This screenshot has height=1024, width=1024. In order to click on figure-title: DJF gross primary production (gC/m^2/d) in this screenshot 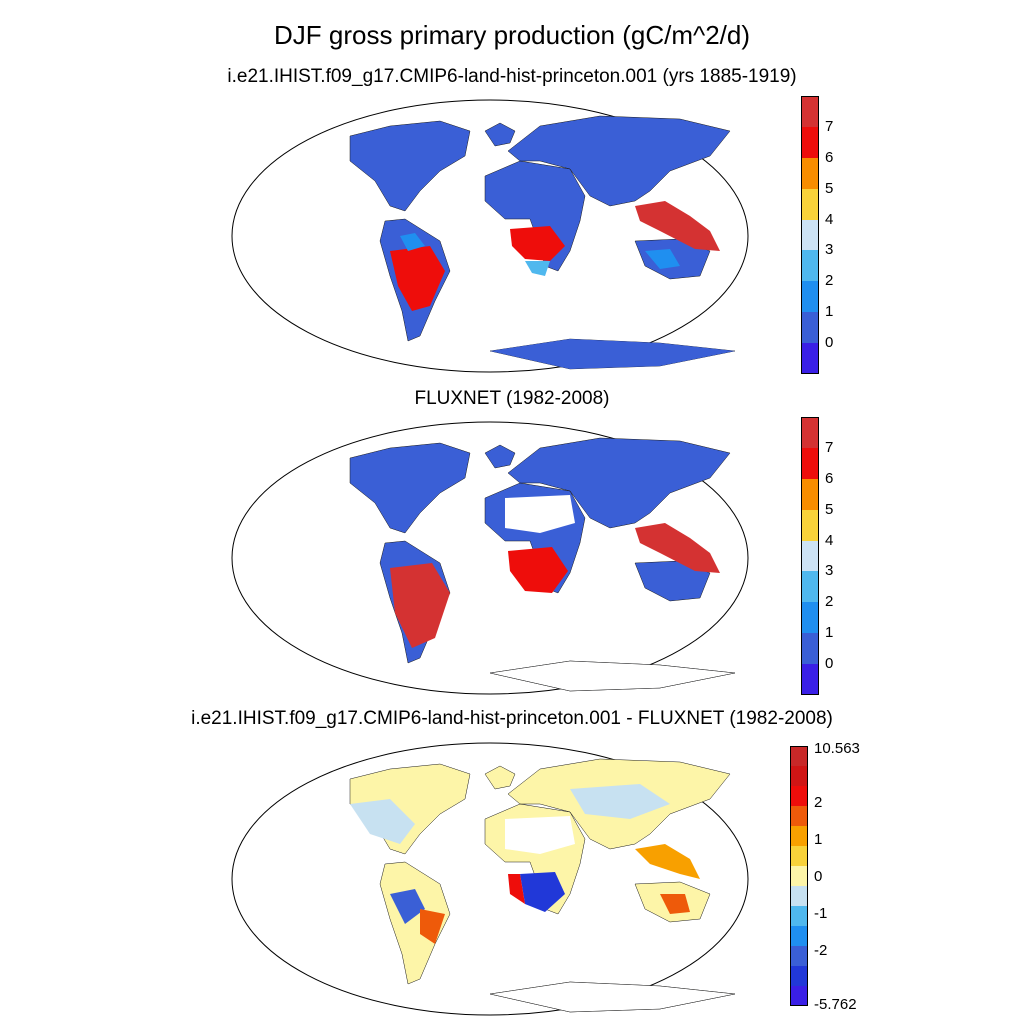, I will do `click(512, 35)`.